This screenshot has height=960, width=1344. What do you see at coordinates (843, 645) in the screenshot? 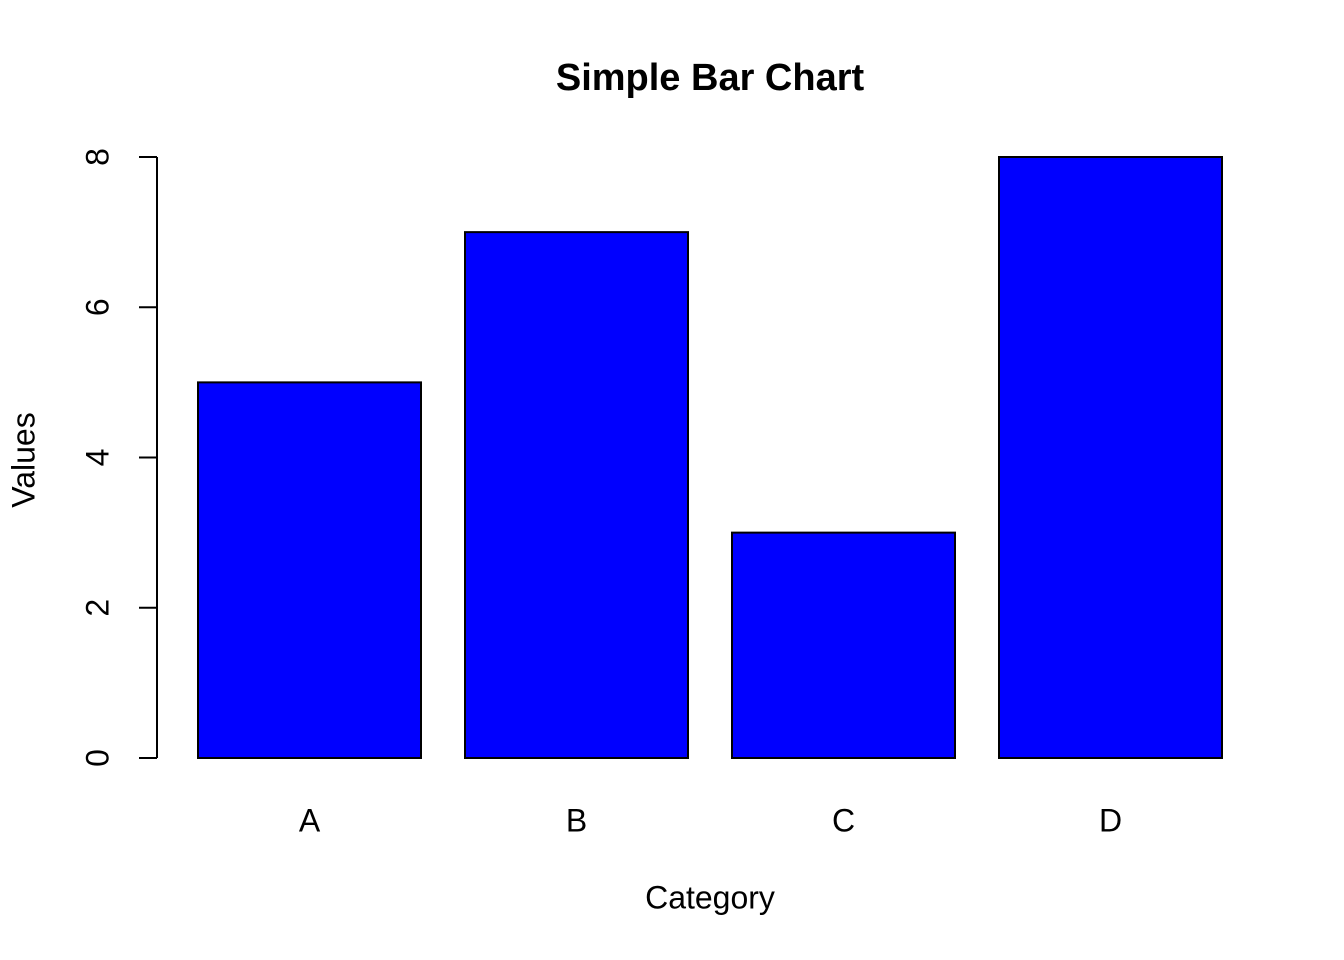
I see `bar-C` at bounding box center [843, 645].